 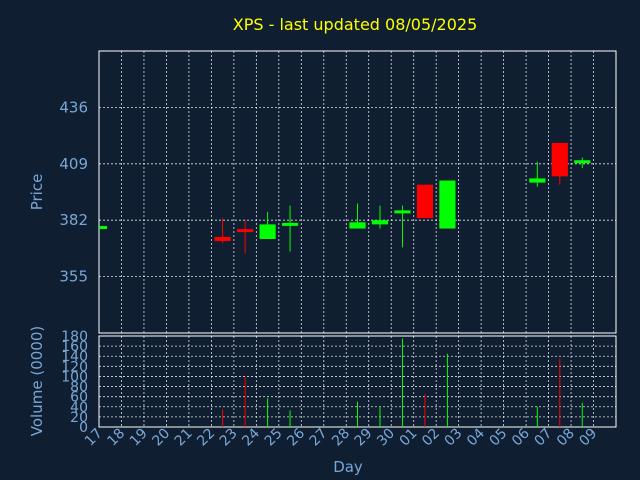 I want to click on y-axis-label: Price, so click(x=37, y=192).